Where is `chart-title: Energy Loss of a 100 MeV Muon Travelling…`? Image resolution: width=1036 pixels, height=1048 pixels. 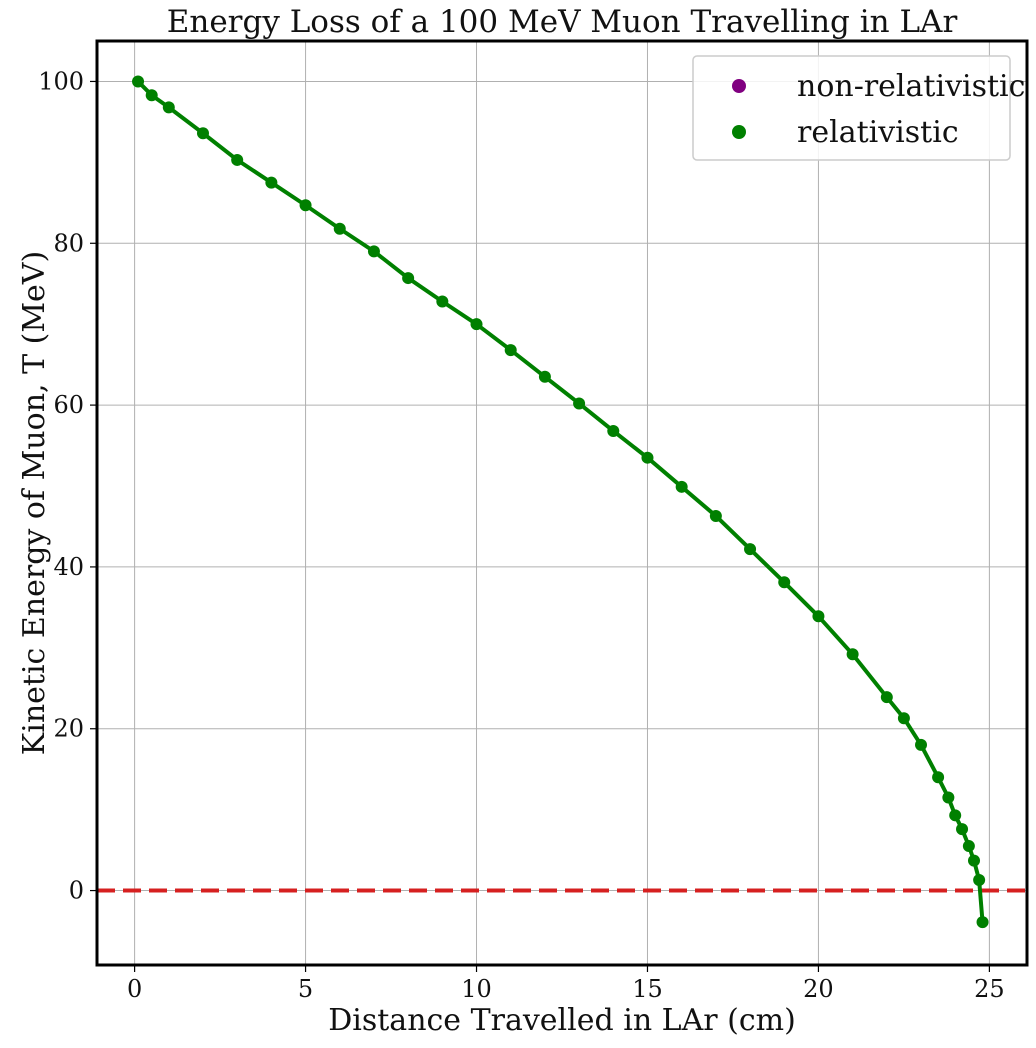 chart-title: Energy Loss of a 100 MeV Muon Travelling… is located at coordinates (562, 22).